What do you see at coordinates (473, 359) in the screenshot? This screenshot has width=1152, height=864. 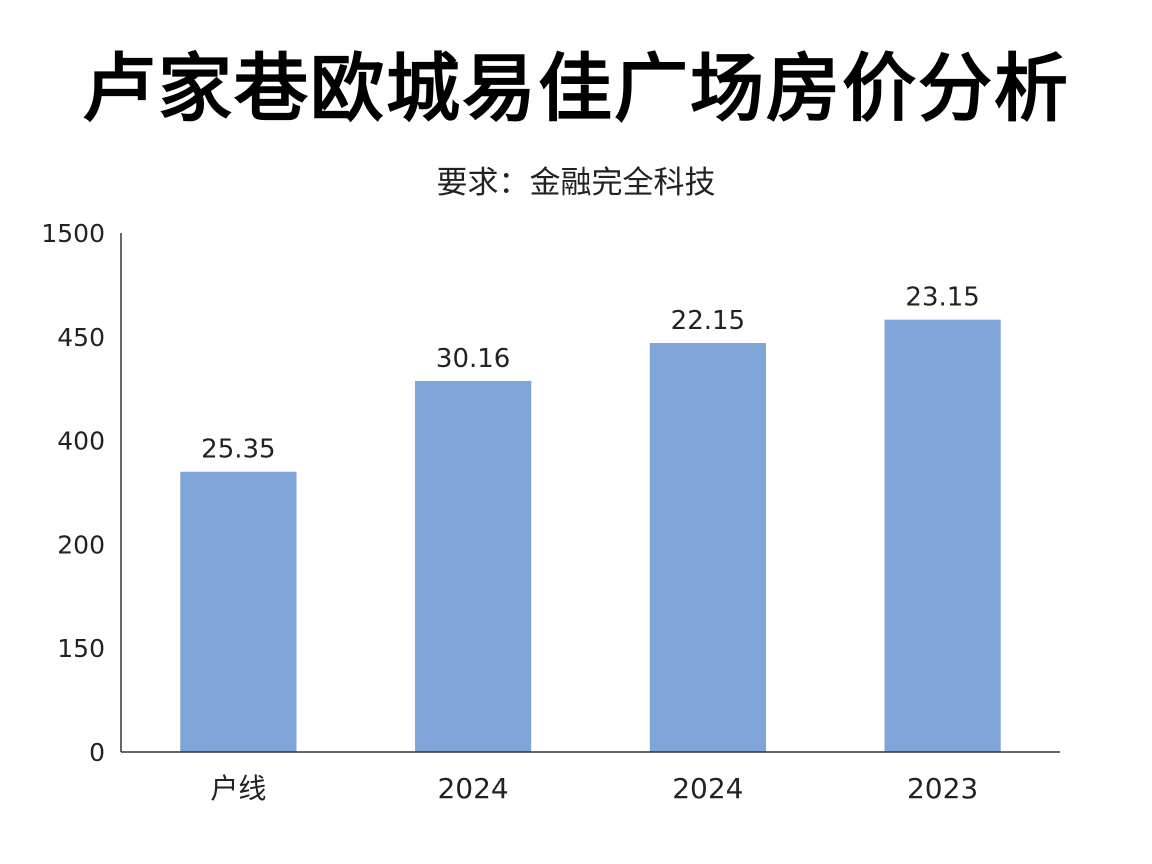 I see `bar-data-label: 30.16` at bounding box center [473, 359].